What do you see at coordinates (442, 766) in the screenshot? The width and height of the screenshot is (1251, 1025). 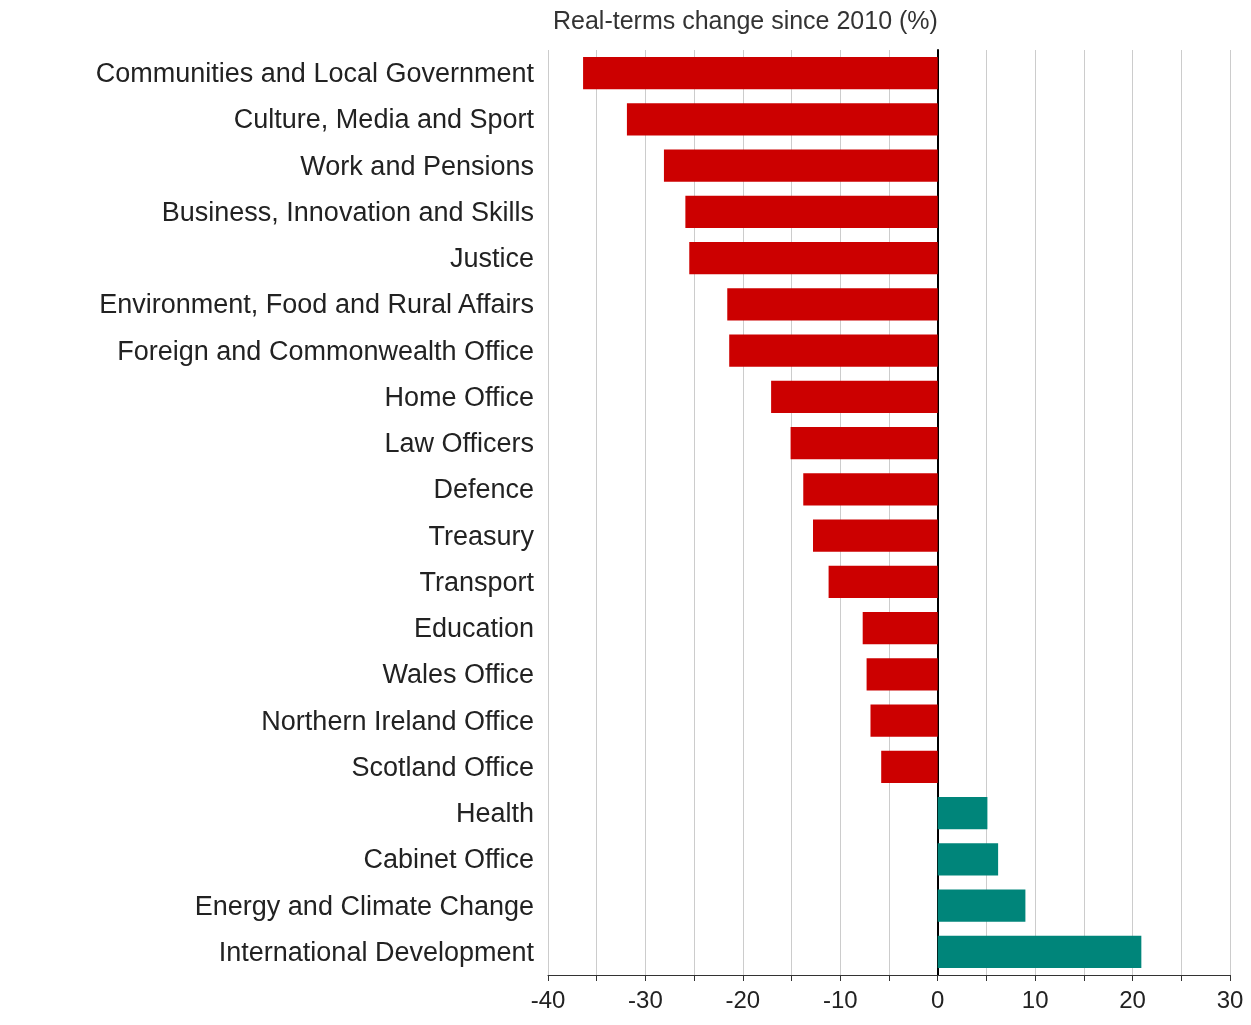 I see `y-tick-label: Scotland Office` at bounding box center [442, 766].